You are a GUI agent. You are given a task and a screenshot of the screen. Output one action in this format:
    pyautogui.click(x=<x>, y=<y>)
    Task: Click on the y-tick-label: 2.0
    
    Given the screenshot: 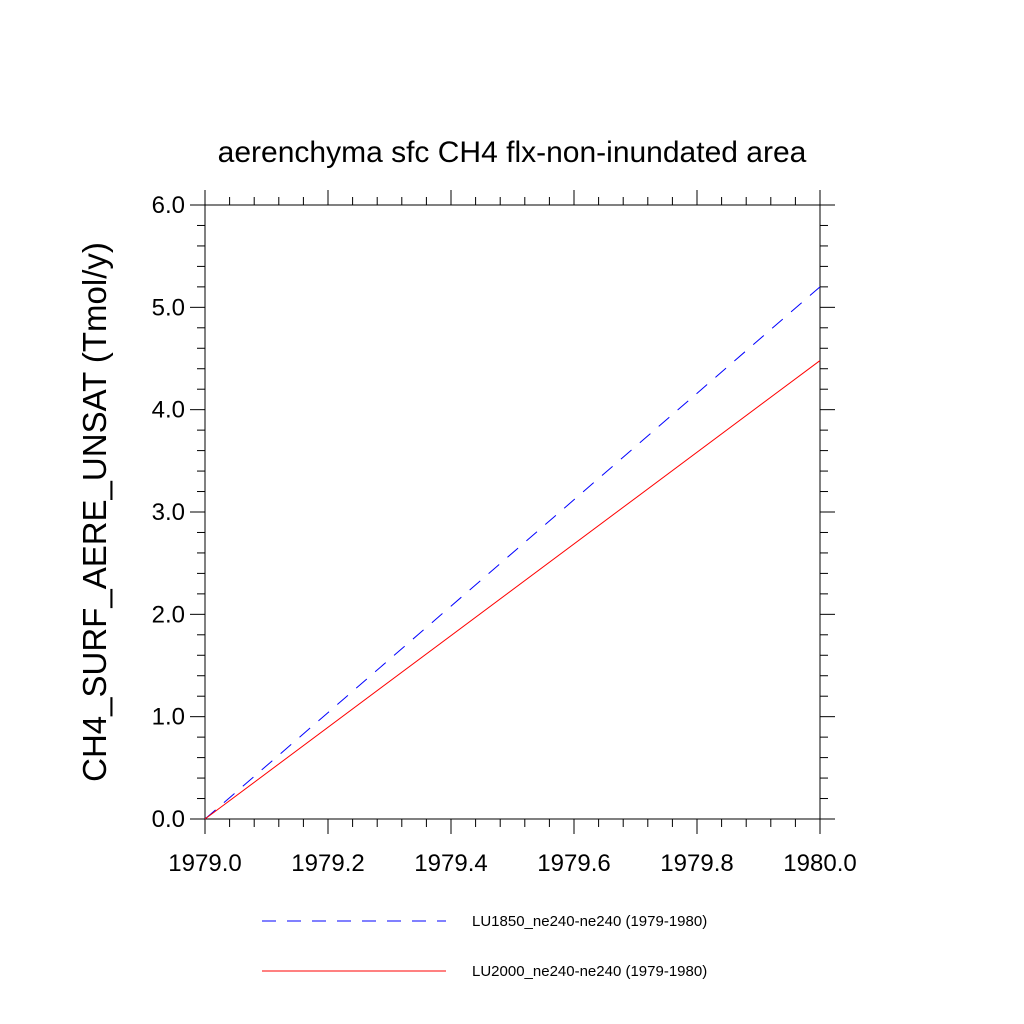 What is the action you would take?
    pyautogui.click(x=168, y=614)
    